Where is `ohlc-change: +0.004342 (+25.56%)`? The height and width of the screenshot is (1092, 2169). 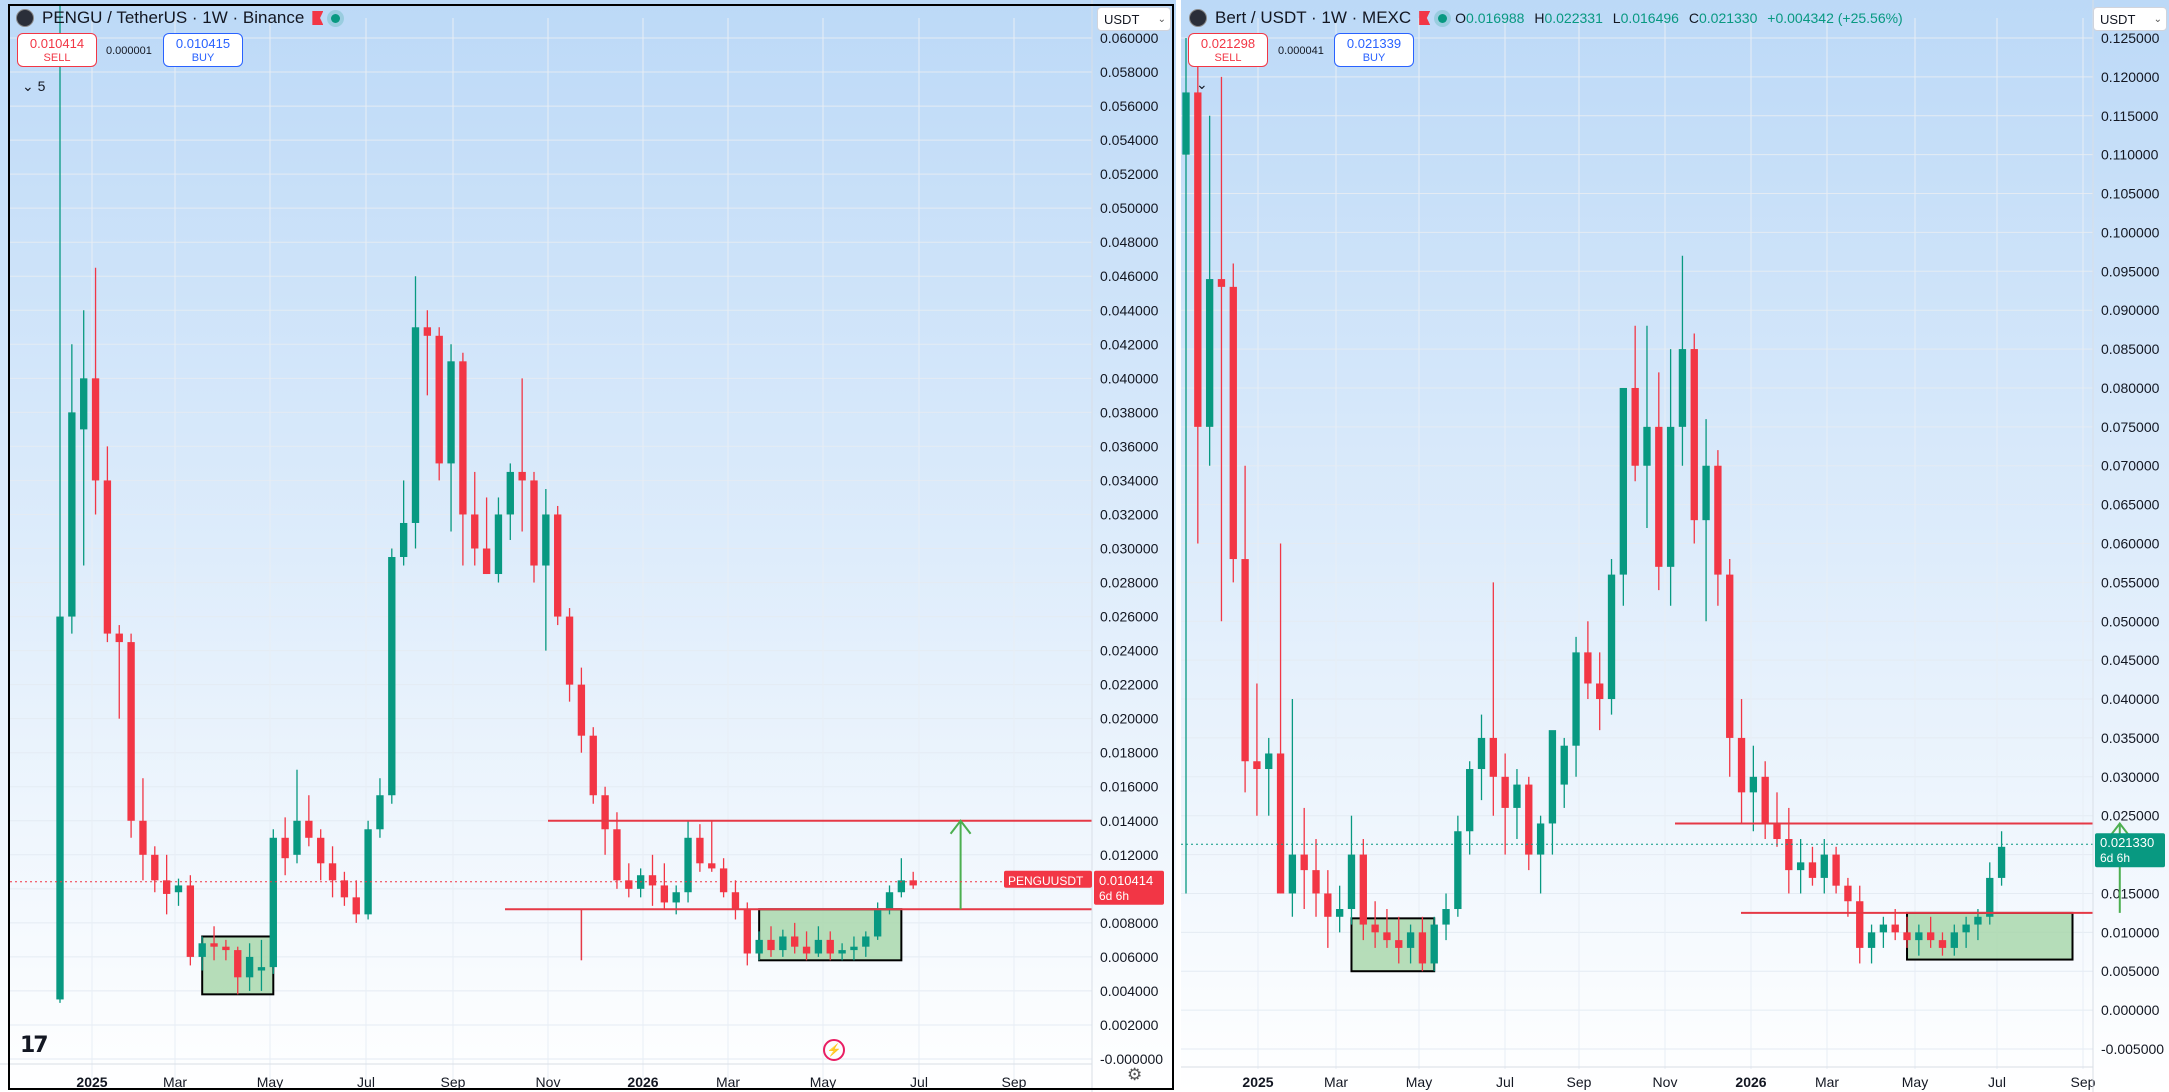
ohlc-change: +0.004342 (+25.56%) is located at coordinates (1835, 18).